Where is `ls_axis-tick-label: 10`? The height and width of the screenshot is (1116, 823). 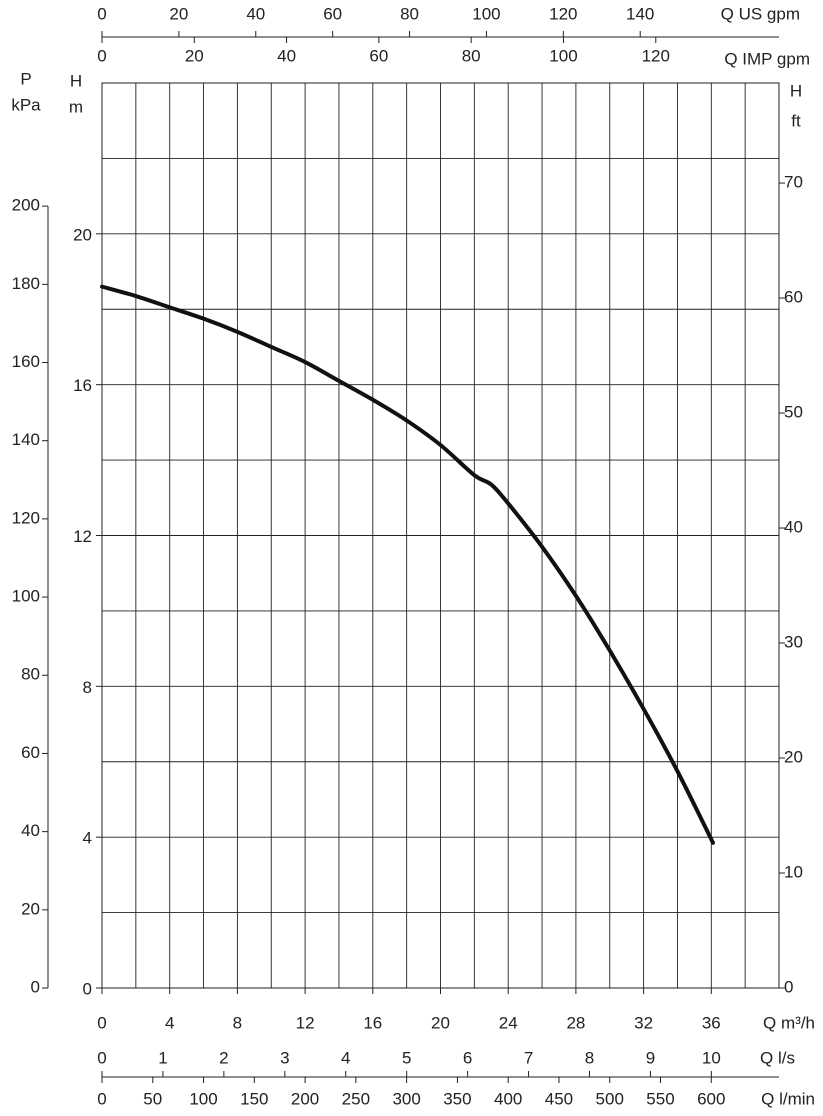
ls_axis-tick-label: 10 is located at coordinates (711, 1057).